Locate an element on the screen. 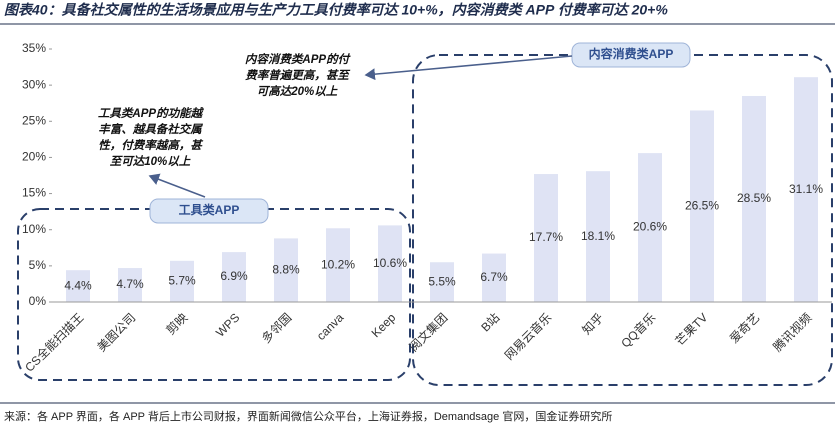  x-tick-label: Keep is located at coordinates (384, 325).